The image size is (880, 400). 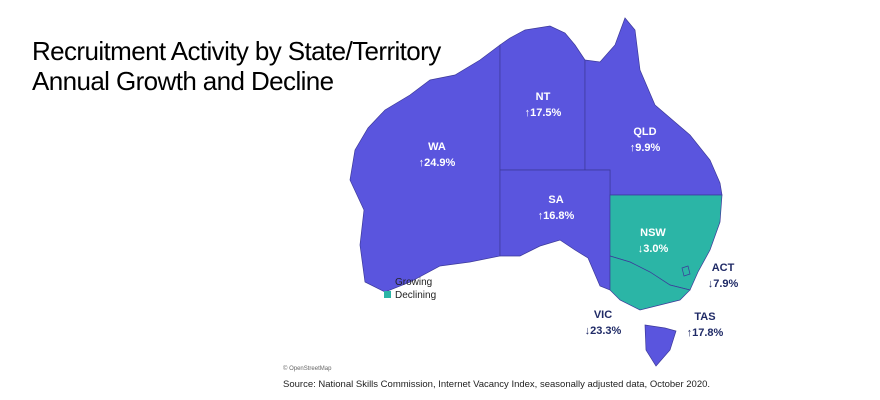 What do you see at coordinates (410, 289) in the screenshot?
I see `legend: Growing Declining` at bounding box center [410, 289].